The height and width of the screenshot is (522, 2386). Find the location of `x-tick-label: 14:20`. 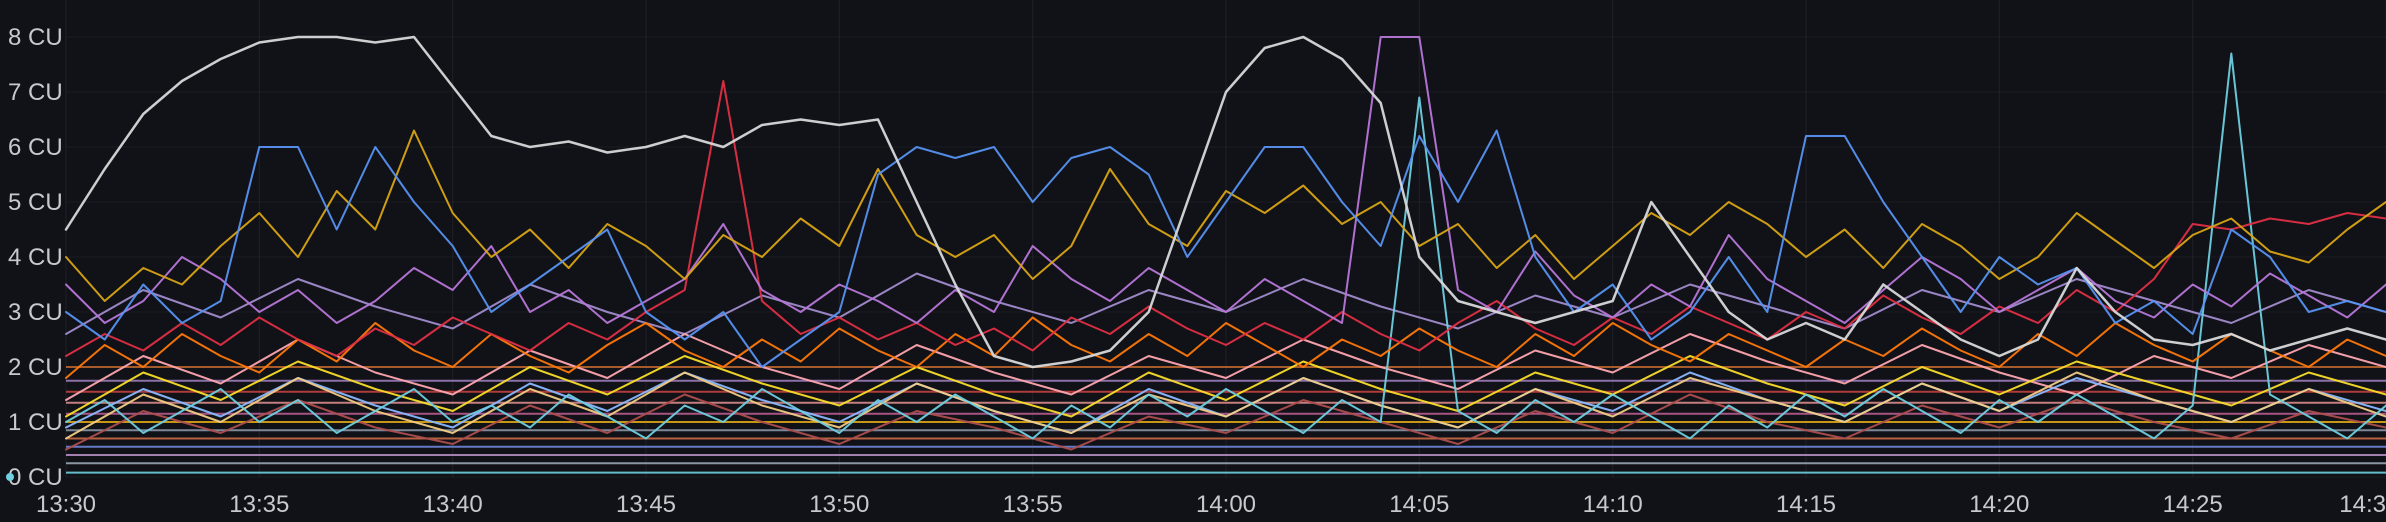

x-tick-label: 14:20 is located at coordinates (1999, 504).